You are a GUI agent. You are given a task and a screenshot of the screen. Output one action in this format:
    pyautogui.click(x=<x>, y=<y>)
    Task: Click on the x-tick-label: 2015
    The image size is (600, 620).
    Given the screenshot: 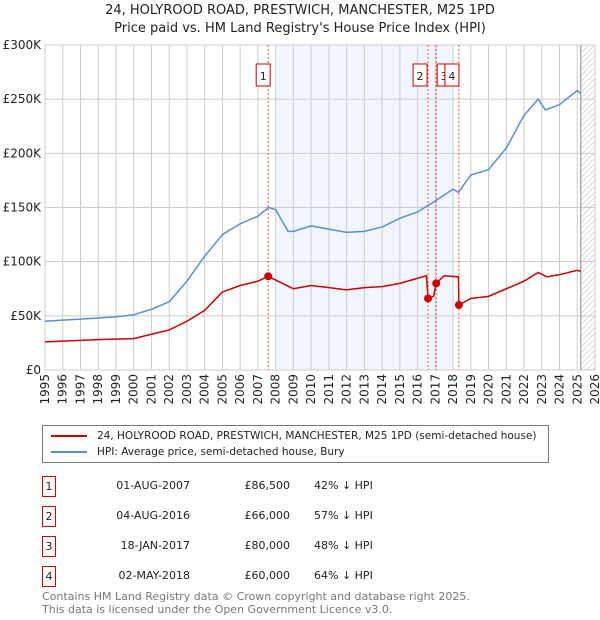 What is the action you would take?
    pyautogui.click(x=400, y=389)
    